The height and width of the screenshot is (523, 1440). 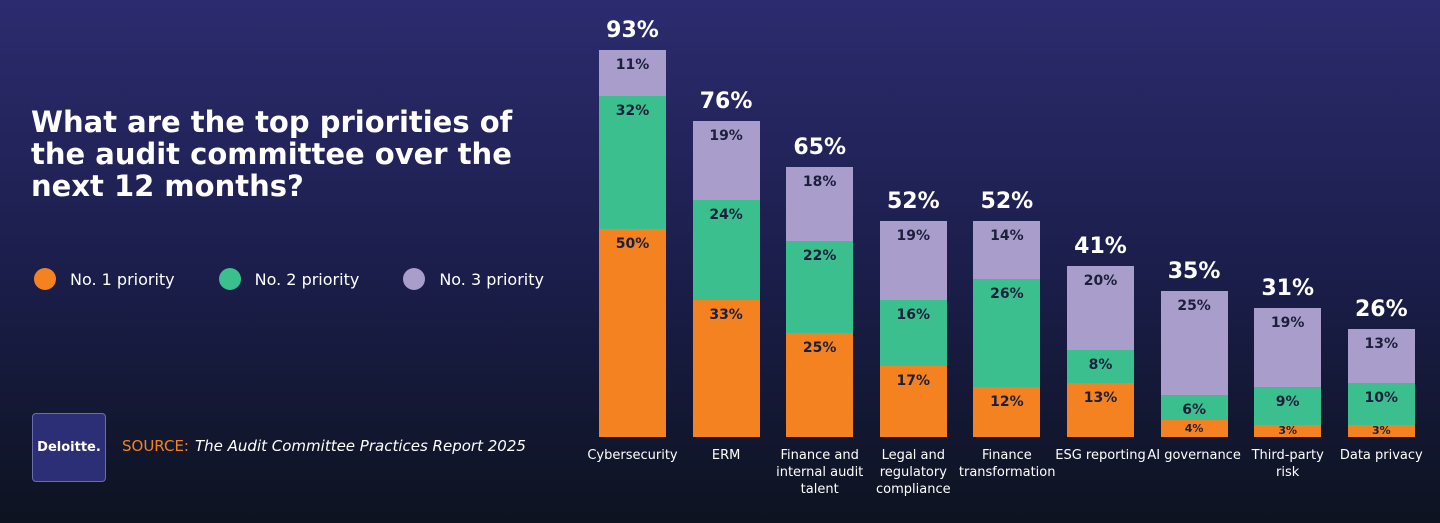 What do you see at coordinates (632, 31) in the screenshot?
I see `total-label: 93%` at bounding box center [632, 31].